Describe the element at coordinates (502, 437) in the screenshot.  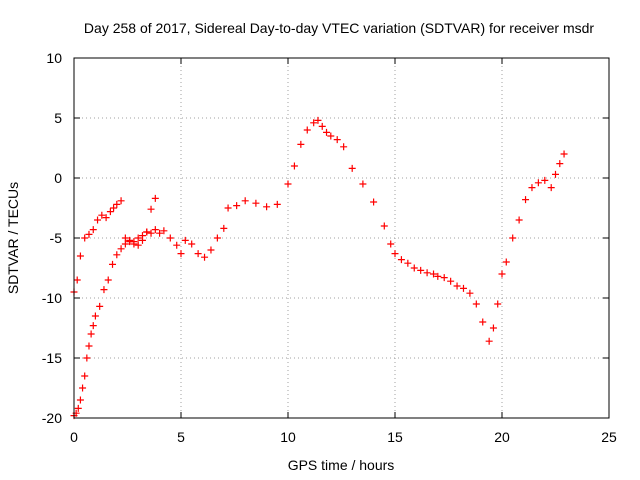
I see `x-tick-label: 20` at that location.